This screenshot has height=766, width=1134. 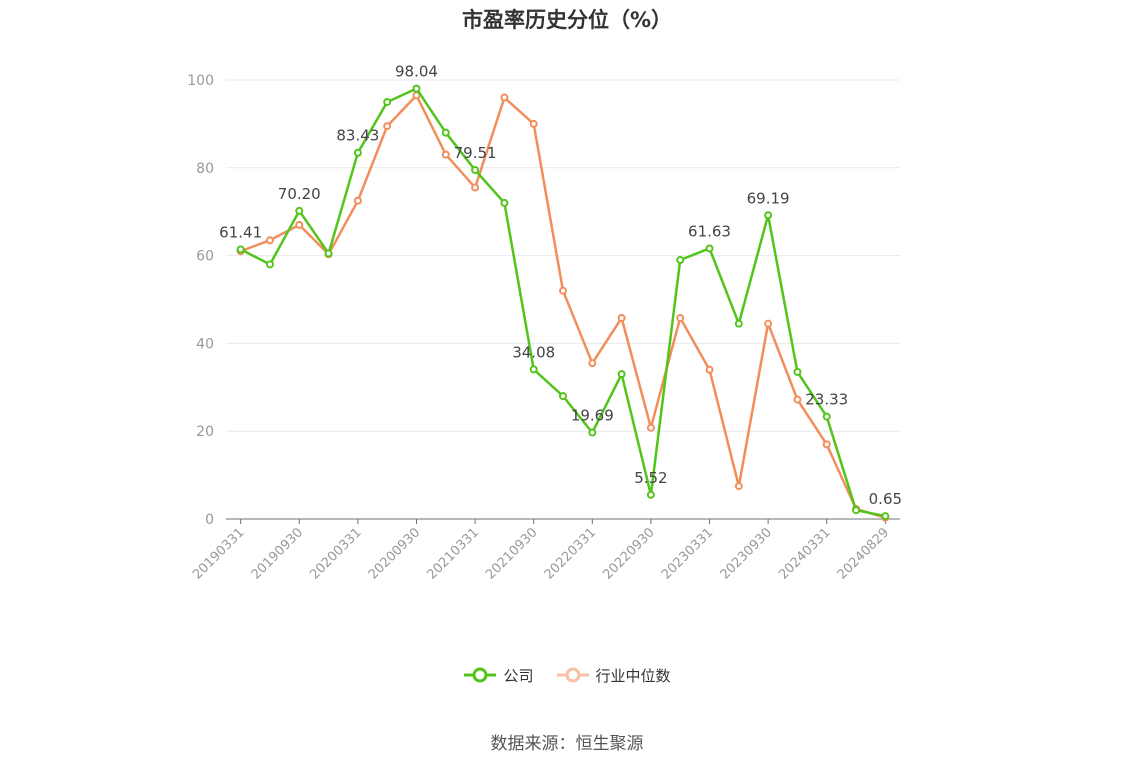 What do you see at coordinates (518, 675) in the screenshot?
I see `legend-company-label: 公司` at bounding box center [518, 675].